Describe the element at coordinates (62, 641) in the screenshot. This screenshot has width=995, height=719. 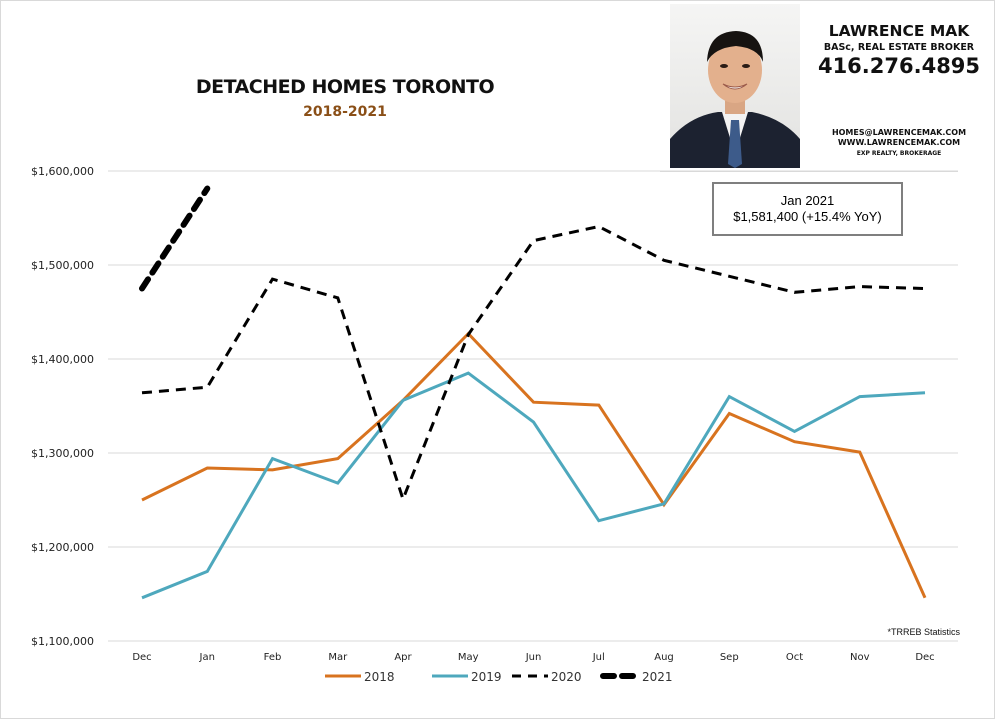
I see `y-tick-label: $1,100,000` at that location.